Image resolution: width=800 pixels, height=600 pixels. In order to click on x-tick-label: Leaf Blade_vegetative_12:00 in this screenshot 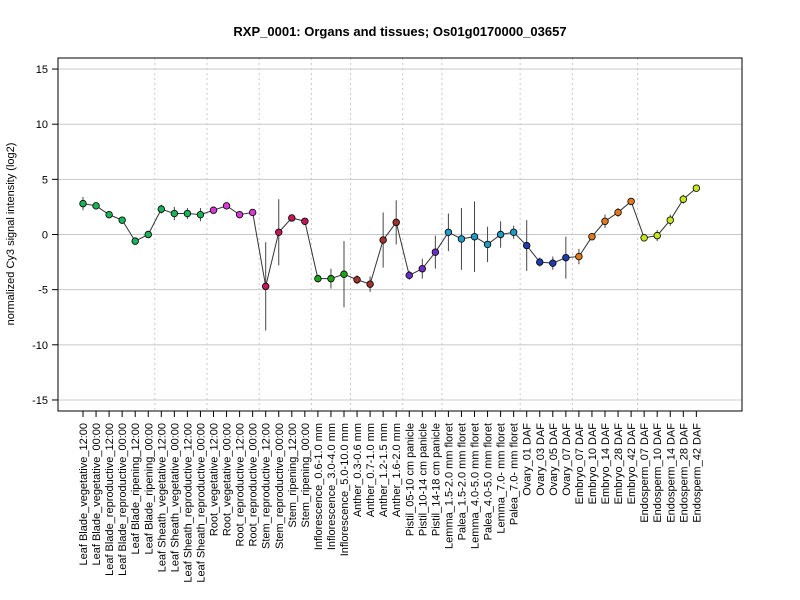, I will do `click(84, 494)`.